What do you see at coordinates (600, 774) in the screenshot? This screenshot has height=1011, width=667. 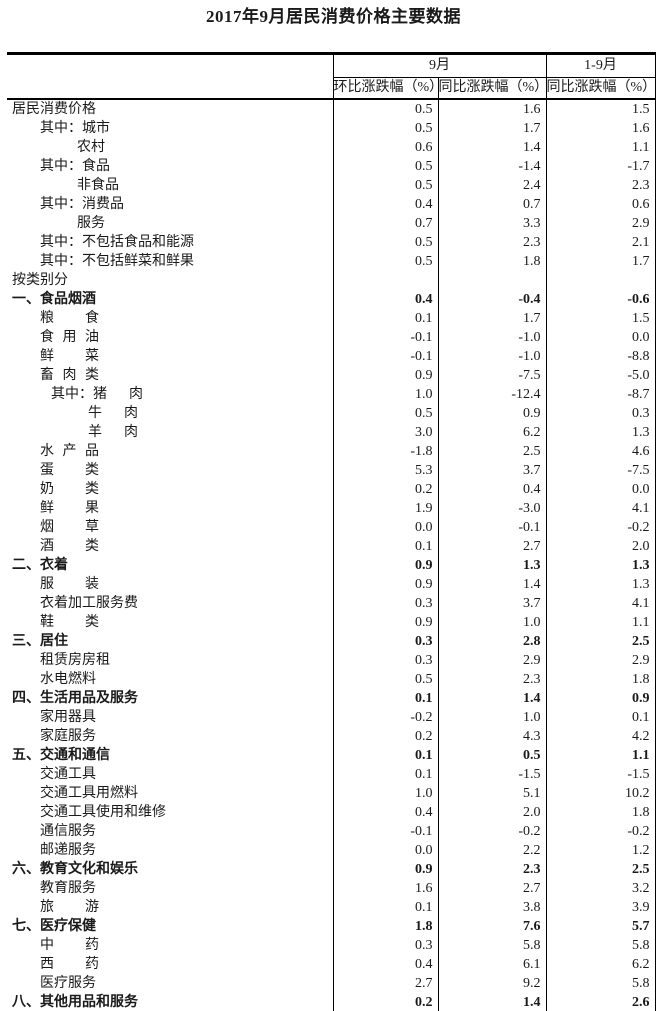 I see `value-ytd: -1.5` at bounding box center [600, 774].